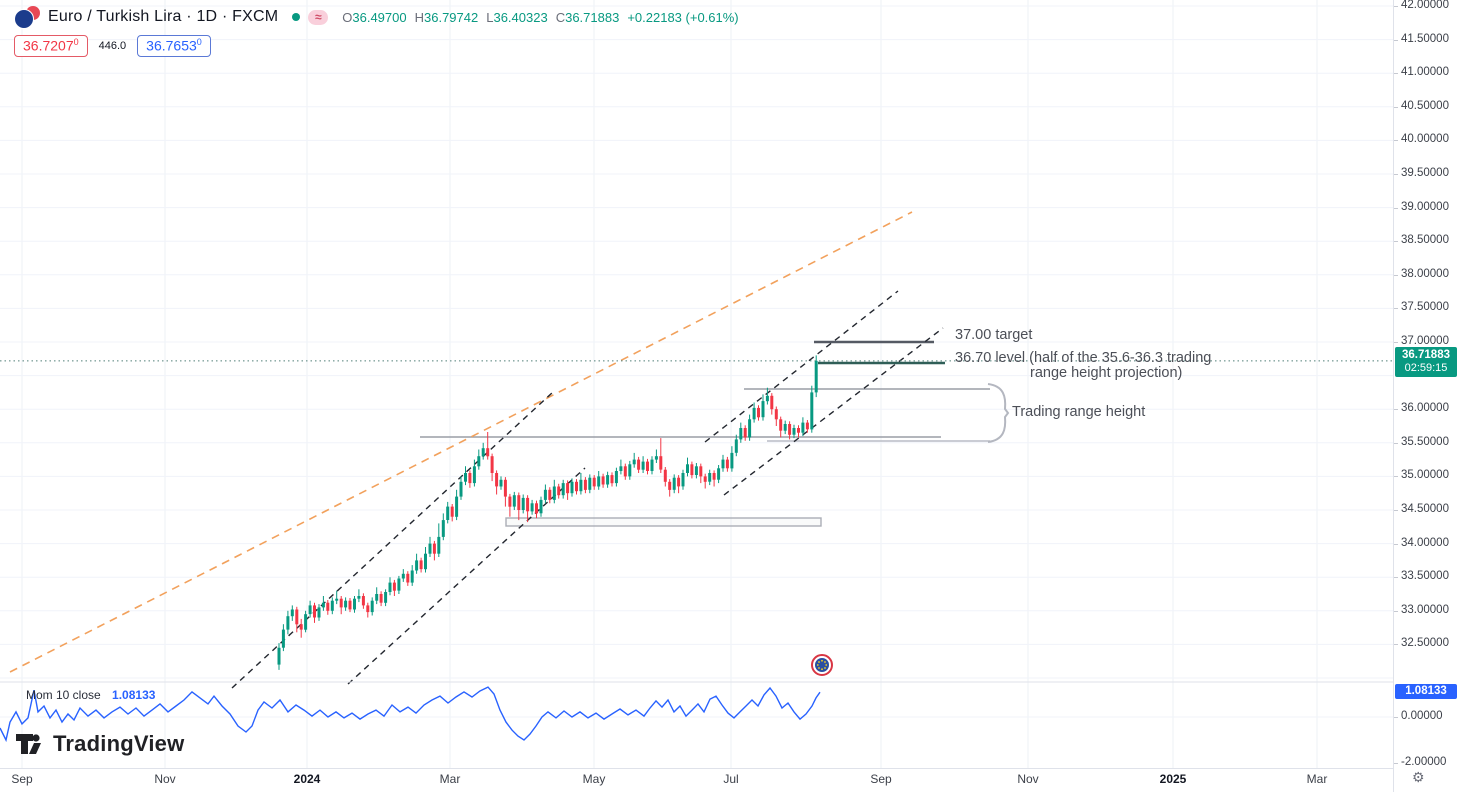 The height and width of the screenshot is (792, 1459). I want to click on annotation-range-label: Trading range height, so click(1079, 412).